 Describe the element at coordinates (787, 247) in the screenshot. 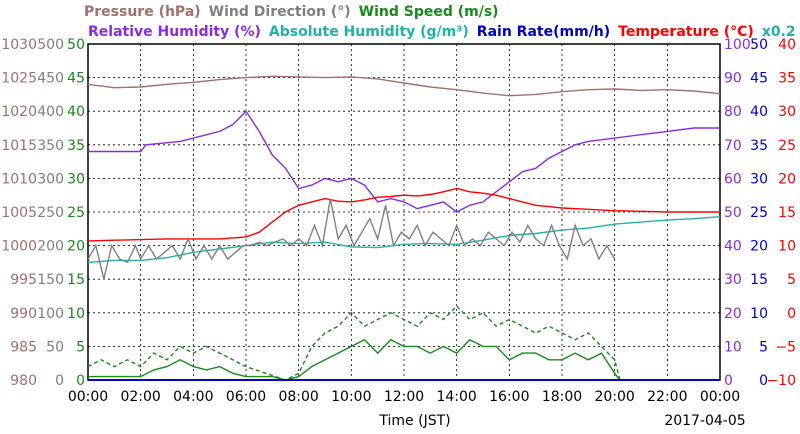

I see `temperature-tick: 10` at that location.